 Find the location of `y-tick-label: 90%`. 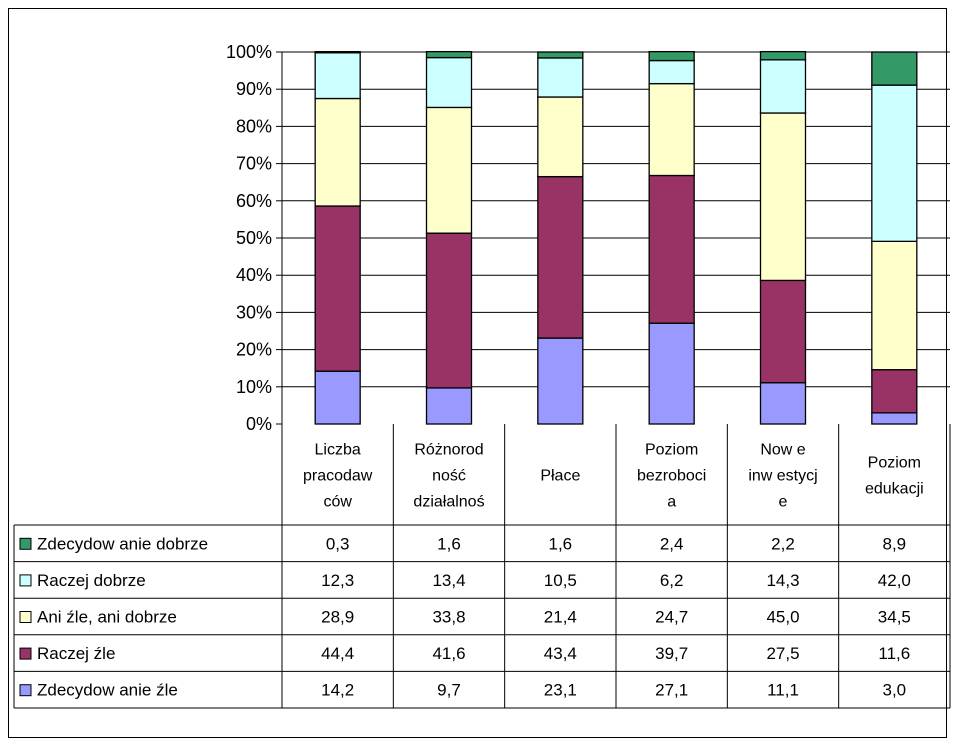

y-tick-label: 90% is located at coordinates (254, 89).